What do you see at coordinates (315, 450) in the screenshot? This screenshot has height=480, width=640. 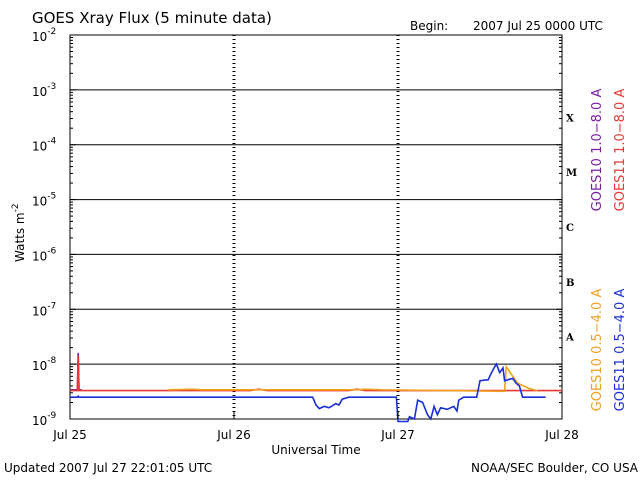 I see `x-axis-label: Universal Time` at bounding box center [315, 450].